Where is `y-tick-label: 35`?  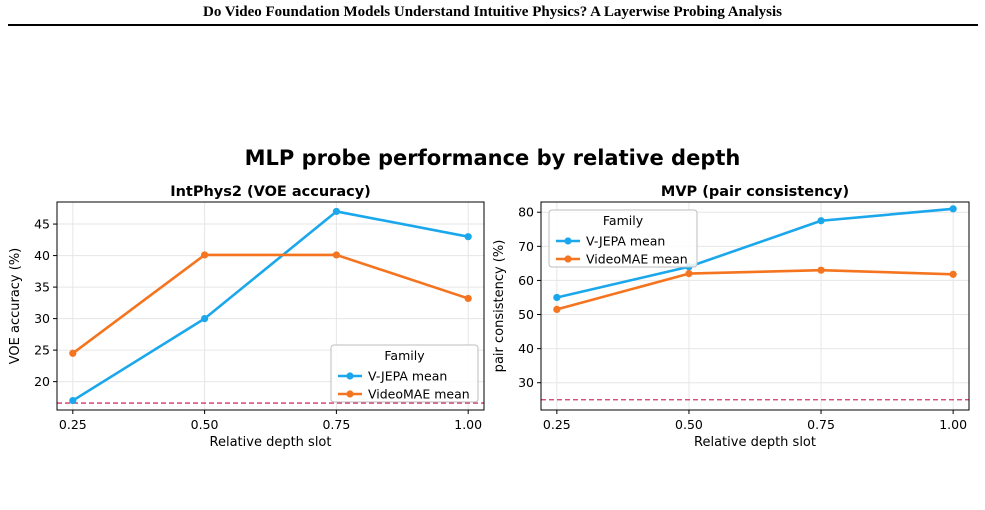
y-tick-label: 35 is located at coordinates (42, 287).